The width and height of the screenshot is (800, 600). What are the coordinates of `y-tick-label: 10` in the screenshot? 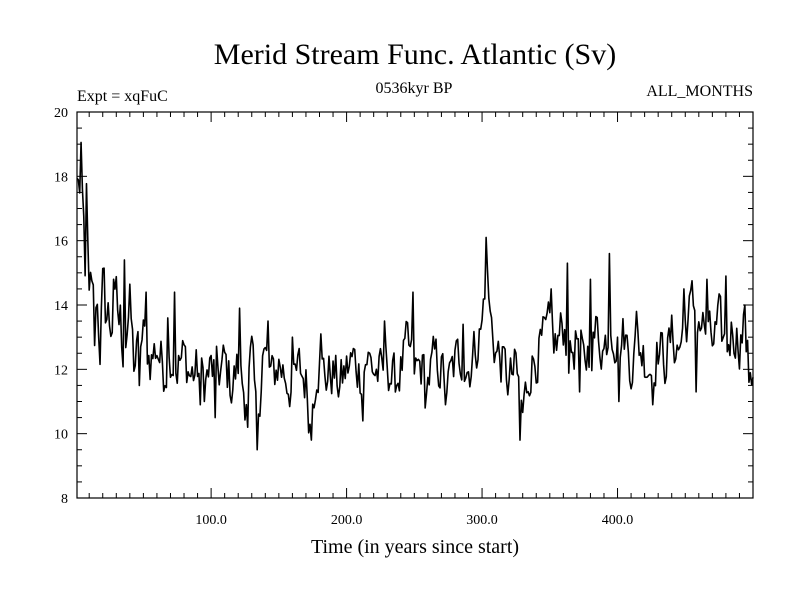 It's located at (61, 435).